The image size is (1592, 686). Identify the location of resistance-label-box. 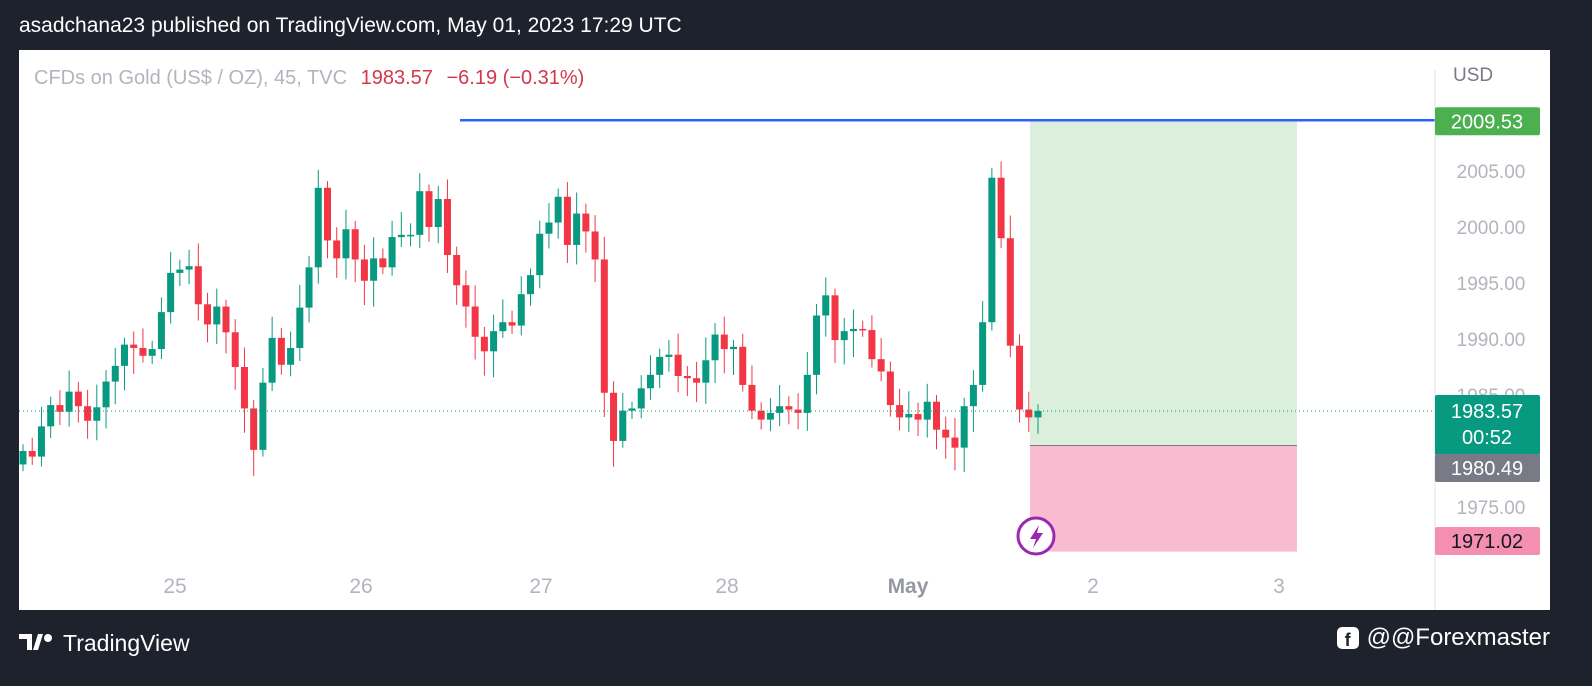
(1487, 121).